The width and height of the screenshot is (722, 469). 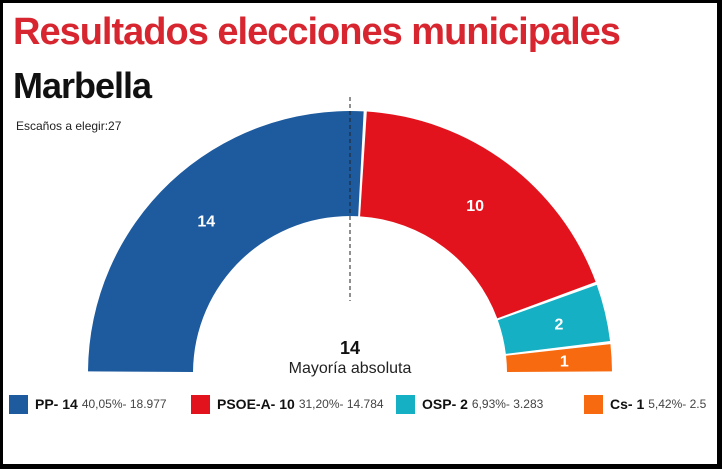 I want to click on legend-stats-psoe: 31,20%- 14.784, so click(x=341, y=404).